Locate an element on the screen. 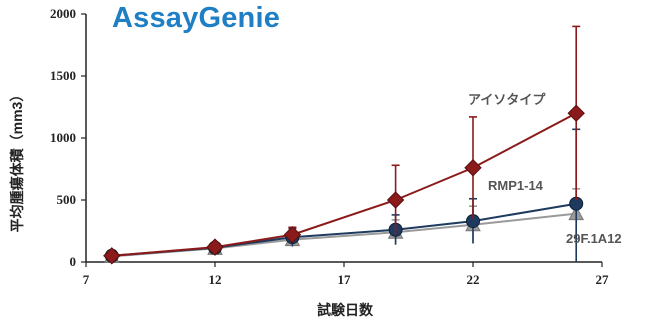 The image size is (646, 327). y-tick-label: 0 is located at coordinates (73, 261).